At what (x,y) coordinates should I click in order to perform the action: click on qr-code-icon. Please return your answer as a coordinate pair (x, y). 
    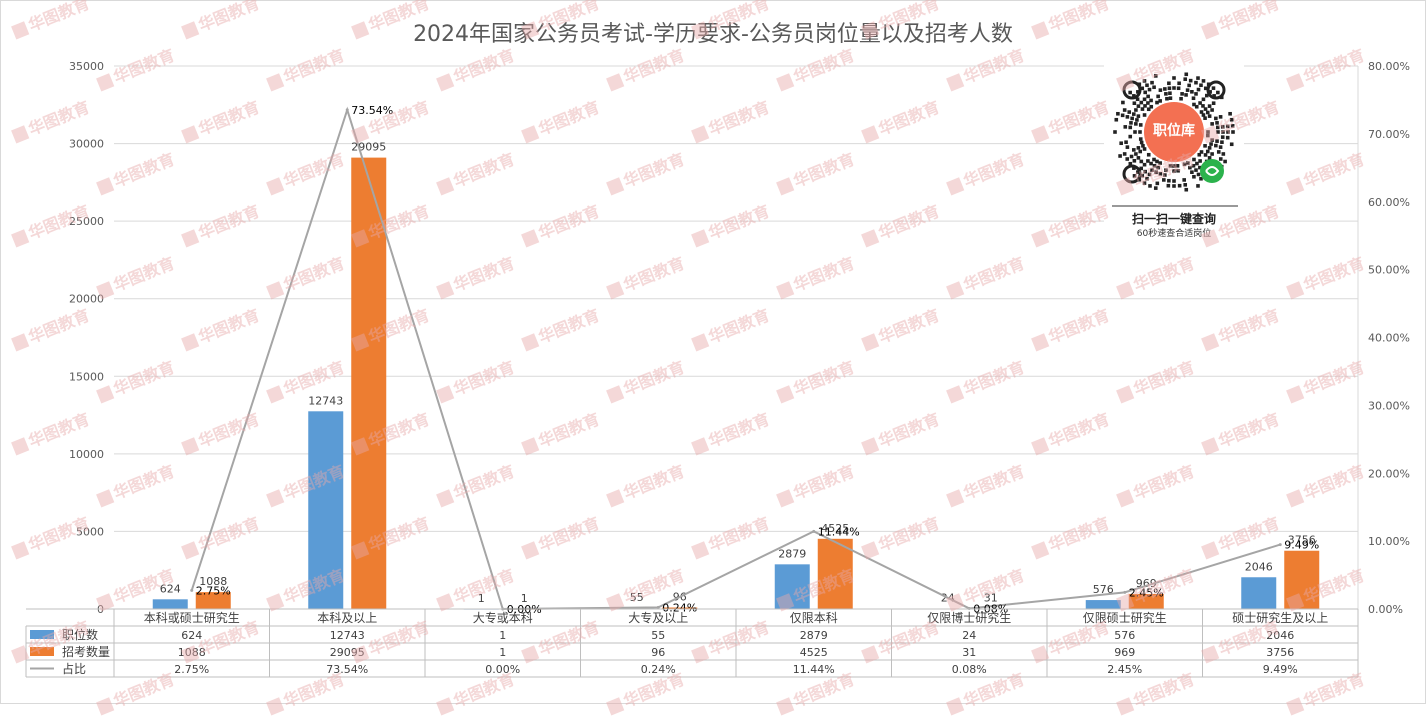
    Looking at the image, I should click on (1175, 138).